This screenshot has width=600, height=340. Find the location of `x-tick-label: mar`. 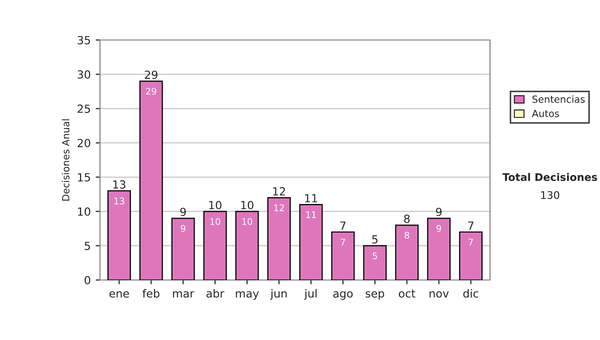

x-tick-label: mar is located at coordinates (183, 294).